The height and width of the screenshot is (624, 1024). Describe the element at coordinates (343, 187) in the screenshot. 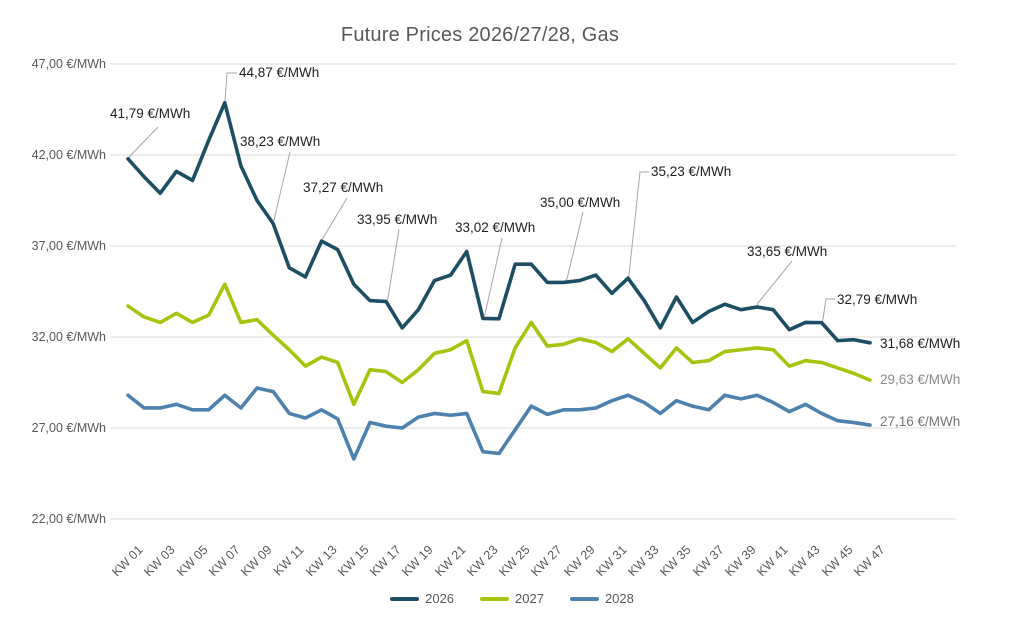

I see `data-label-0-kw13: 37,27 €/MWh` at that location.